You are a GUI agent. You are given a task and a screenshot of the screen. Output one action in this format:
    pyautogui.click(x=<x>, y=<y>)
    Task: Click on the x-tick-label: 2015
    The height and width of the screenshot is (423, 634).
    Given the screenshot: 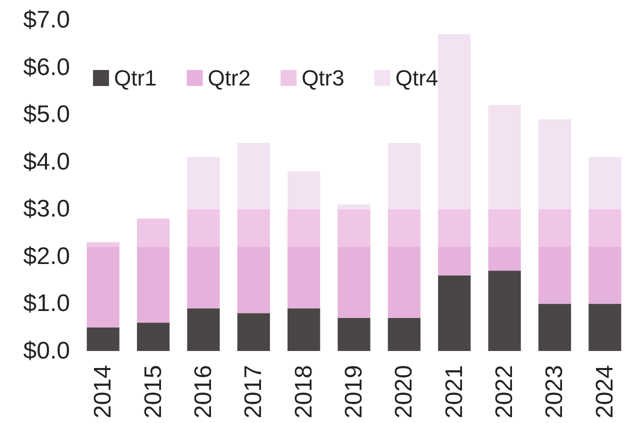 What is the action you would take?
    pyautogui.click(x=153, y=391)
    